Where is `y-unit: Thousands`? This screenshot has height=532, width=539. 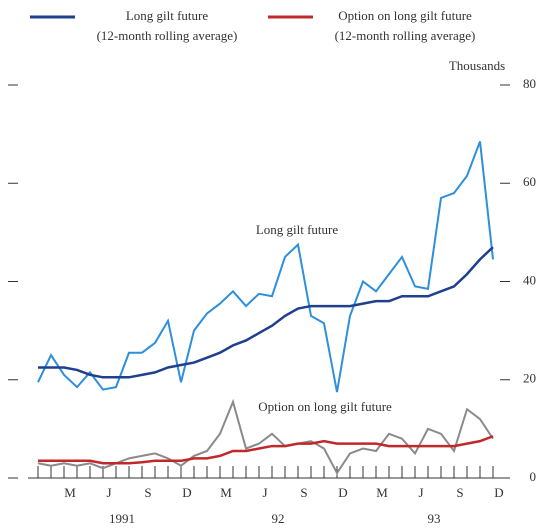
y-unit: Thousands is located at coordinates (477, 65).